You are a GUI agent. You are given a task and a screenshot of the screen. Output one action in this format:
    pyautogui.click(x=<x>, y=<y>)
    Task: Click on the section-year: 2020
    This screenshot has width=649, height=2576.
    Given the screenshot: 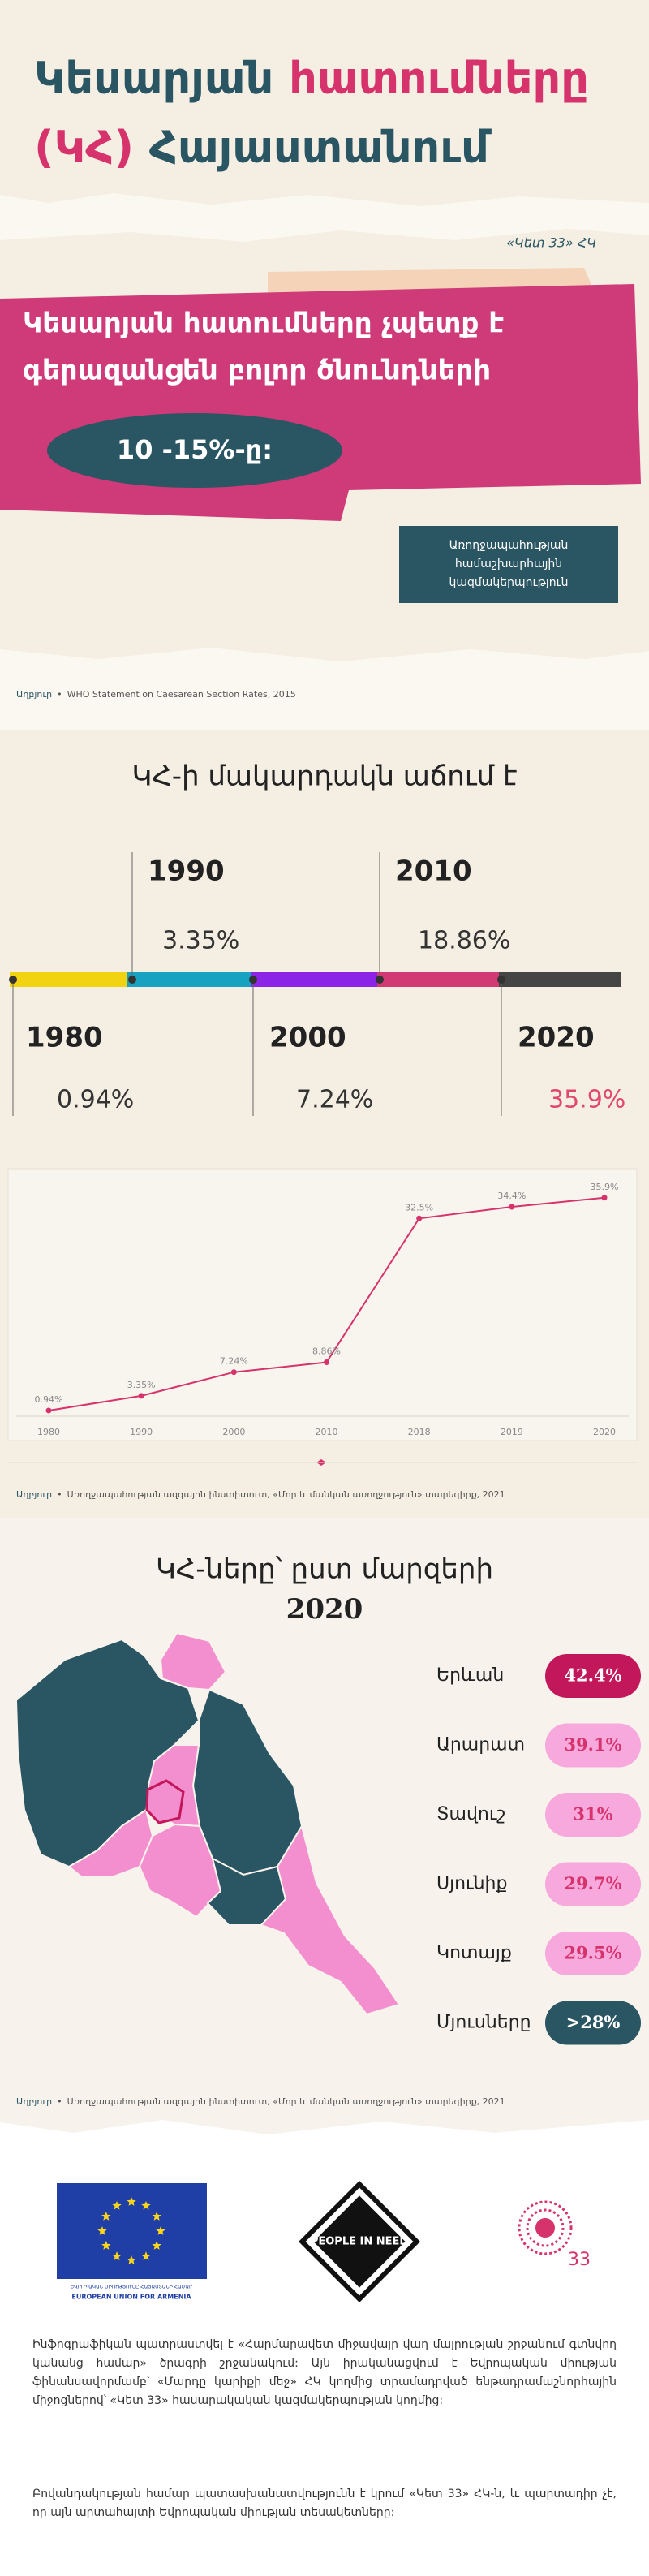 What is the action you would take?
    pyautogui.click(x=324, y=1610)
    